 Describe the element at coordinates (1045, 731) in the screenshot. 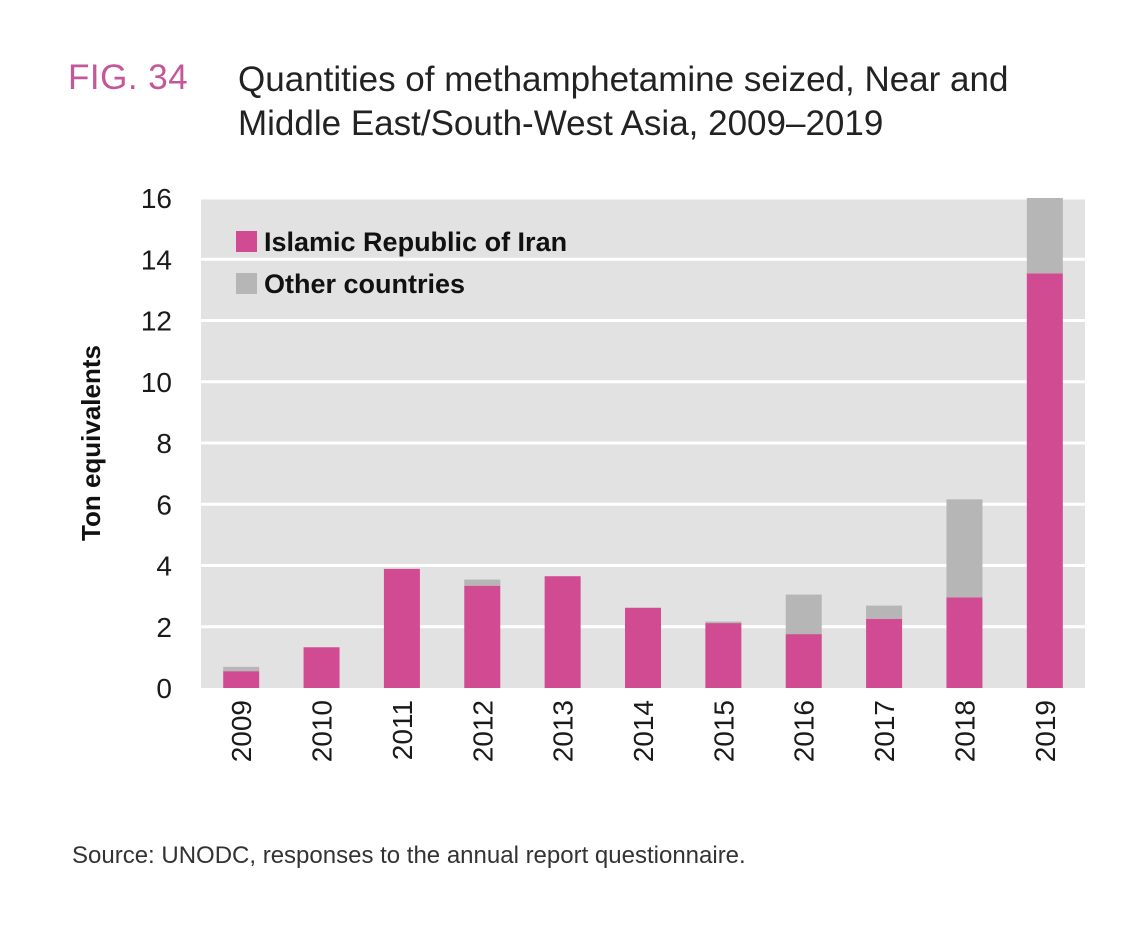

I see `x-tick-label: 2019` at that location.